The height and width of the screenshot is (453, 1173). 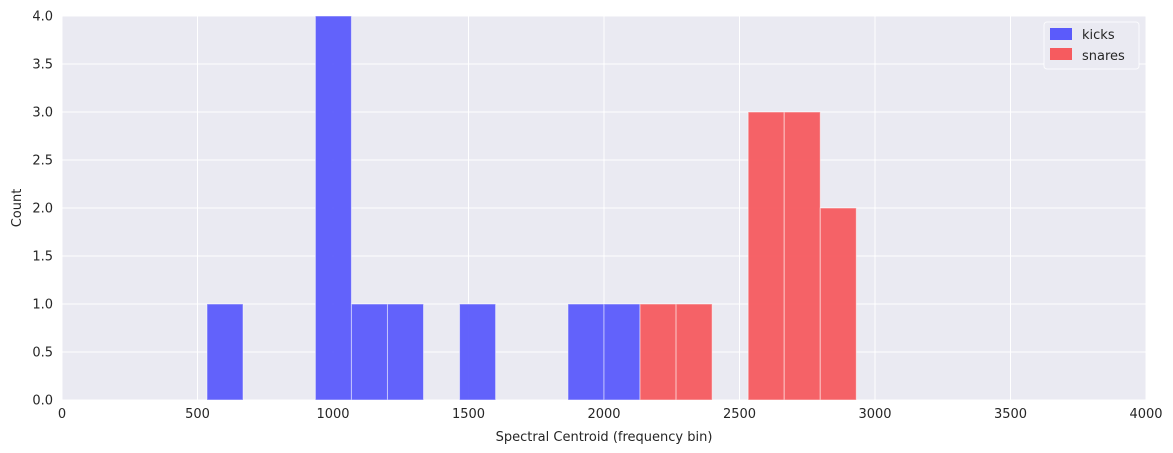 What do you see at coordinates (42, 401) in the screenshot?
I see `y-tick-label: 0.0` at bounding box center [42, 401].